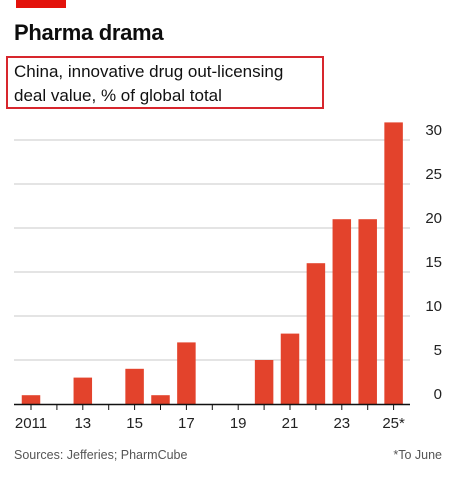  I want to click on y-tick-label: 0, so click(438, 394).